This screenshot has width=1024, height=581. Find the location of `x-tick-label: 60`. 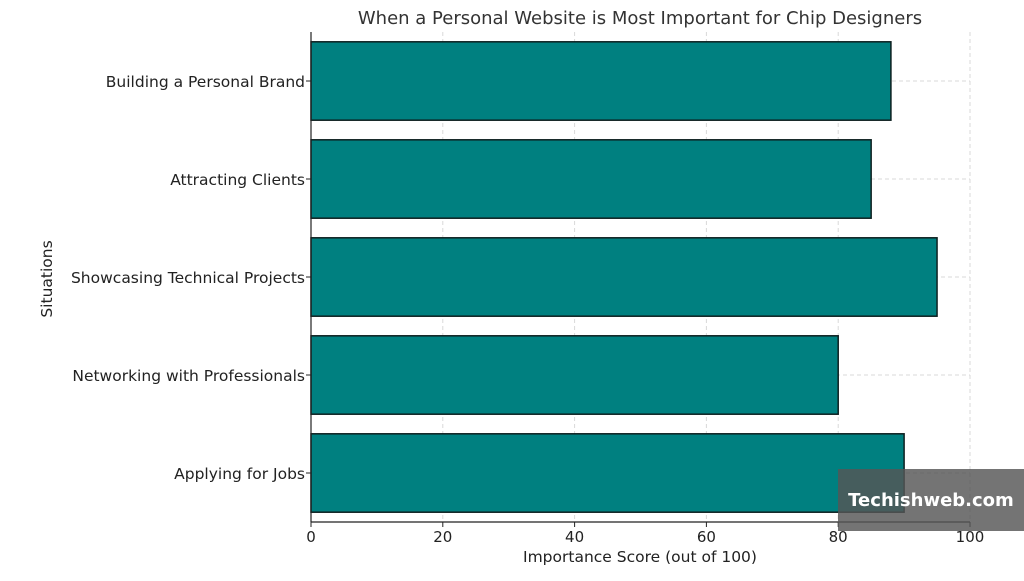

x-tick-label: 60 is located at coordinates (706, 537).